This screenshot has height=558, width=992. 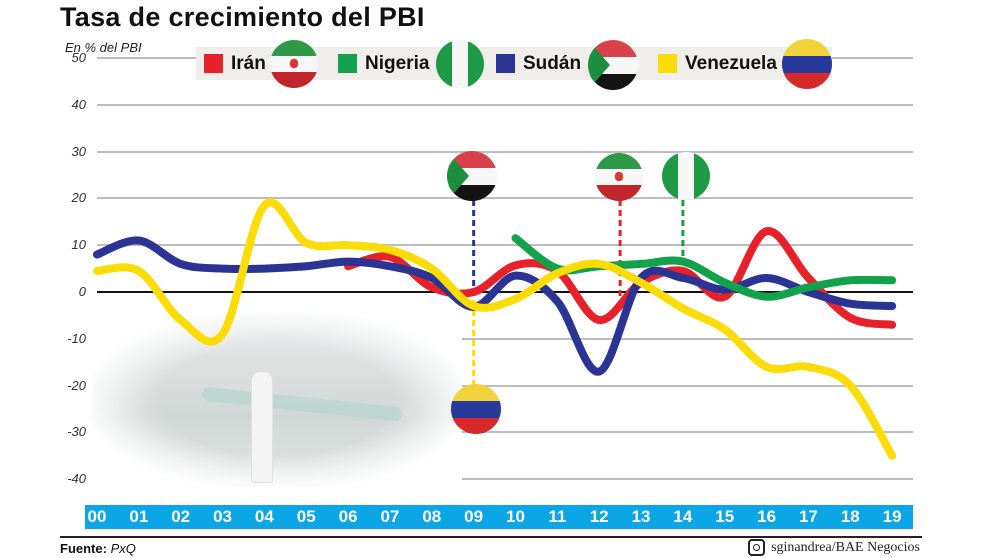 I want to click on y-tick-label: 20, so click(x=78, y=198).